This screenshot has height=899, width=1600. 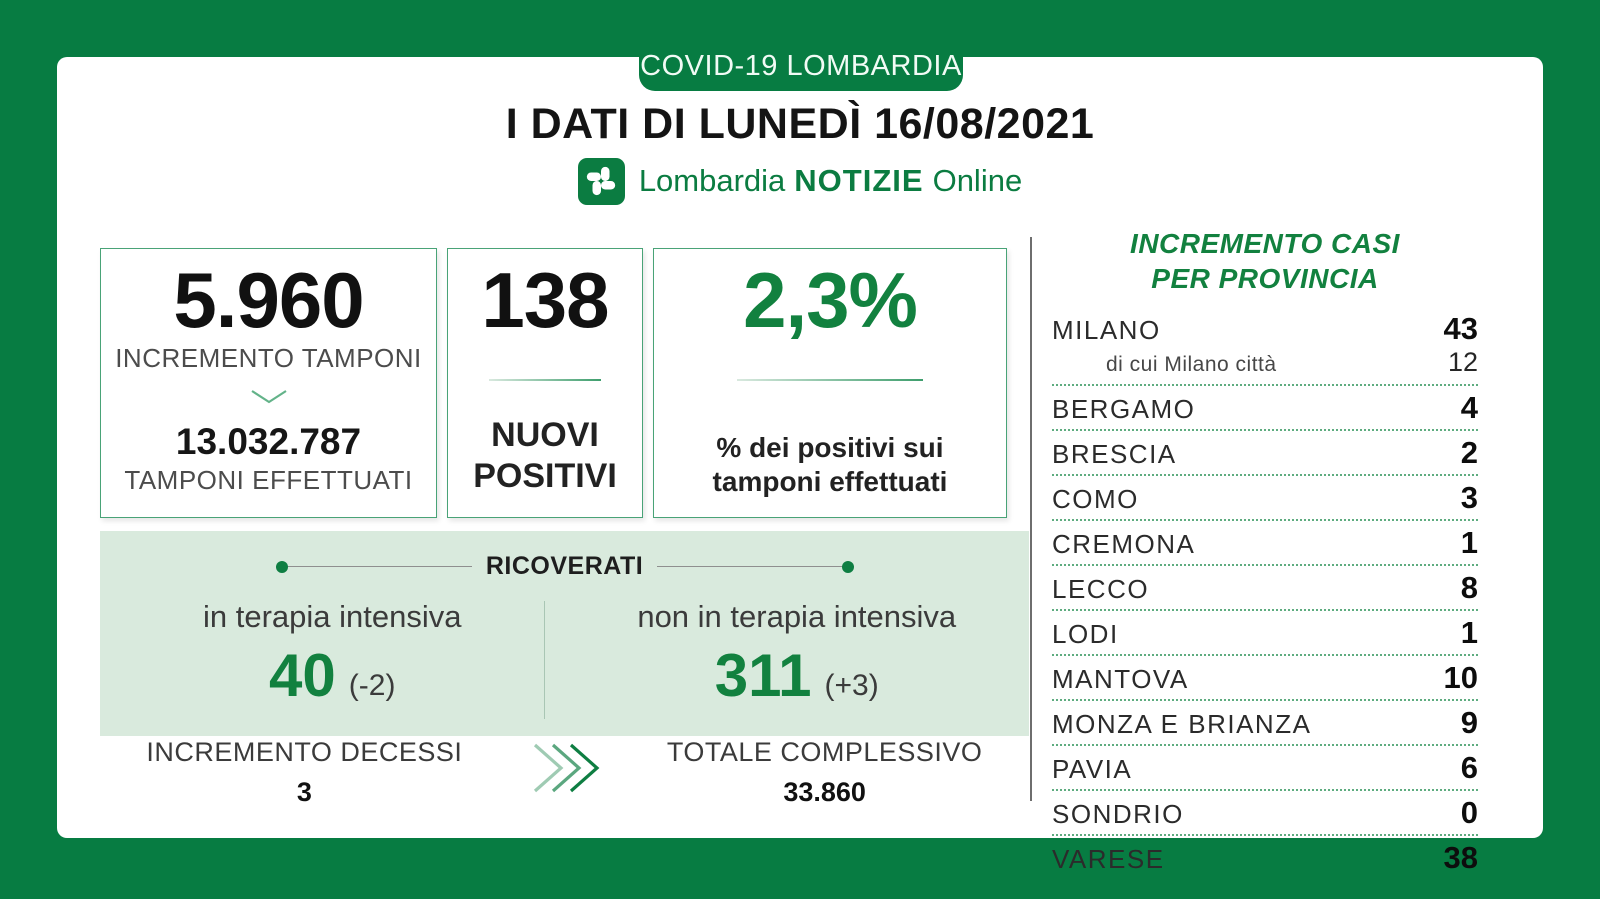 What do you see at coordinates (1265, 588) in the screenshot?
I see `province-row-lecco: LECCO 8` at bounding box center [1265, 588].